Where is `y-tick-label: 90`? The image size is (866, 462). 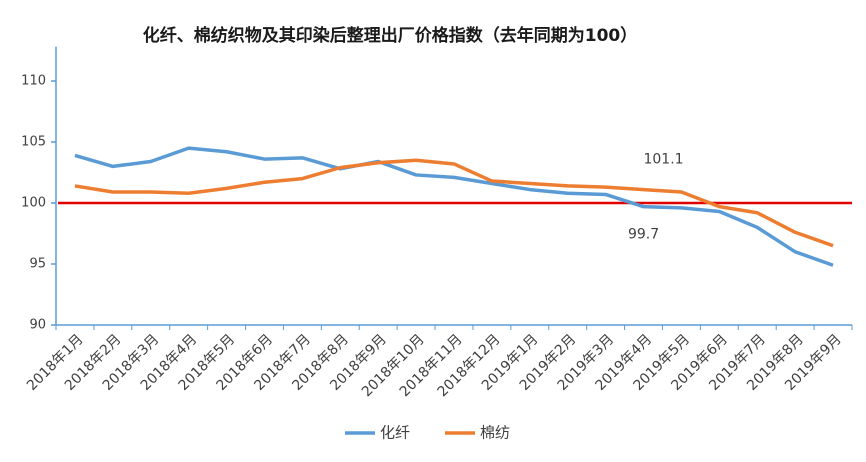
y-tick-label: 90 is located at coordinates (37, 325).